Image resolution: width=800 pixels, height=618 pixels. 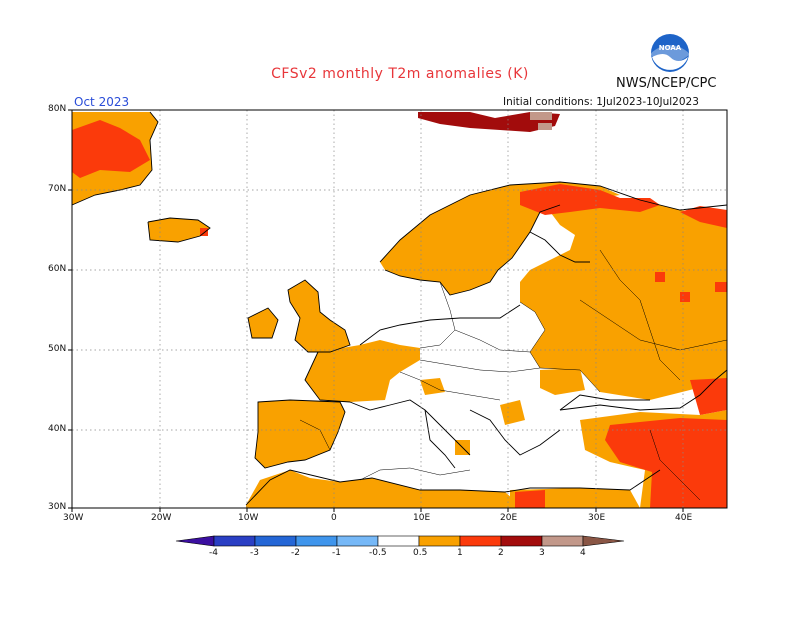 I want to click on lon-label: 20W, so click(x=161, y=518).